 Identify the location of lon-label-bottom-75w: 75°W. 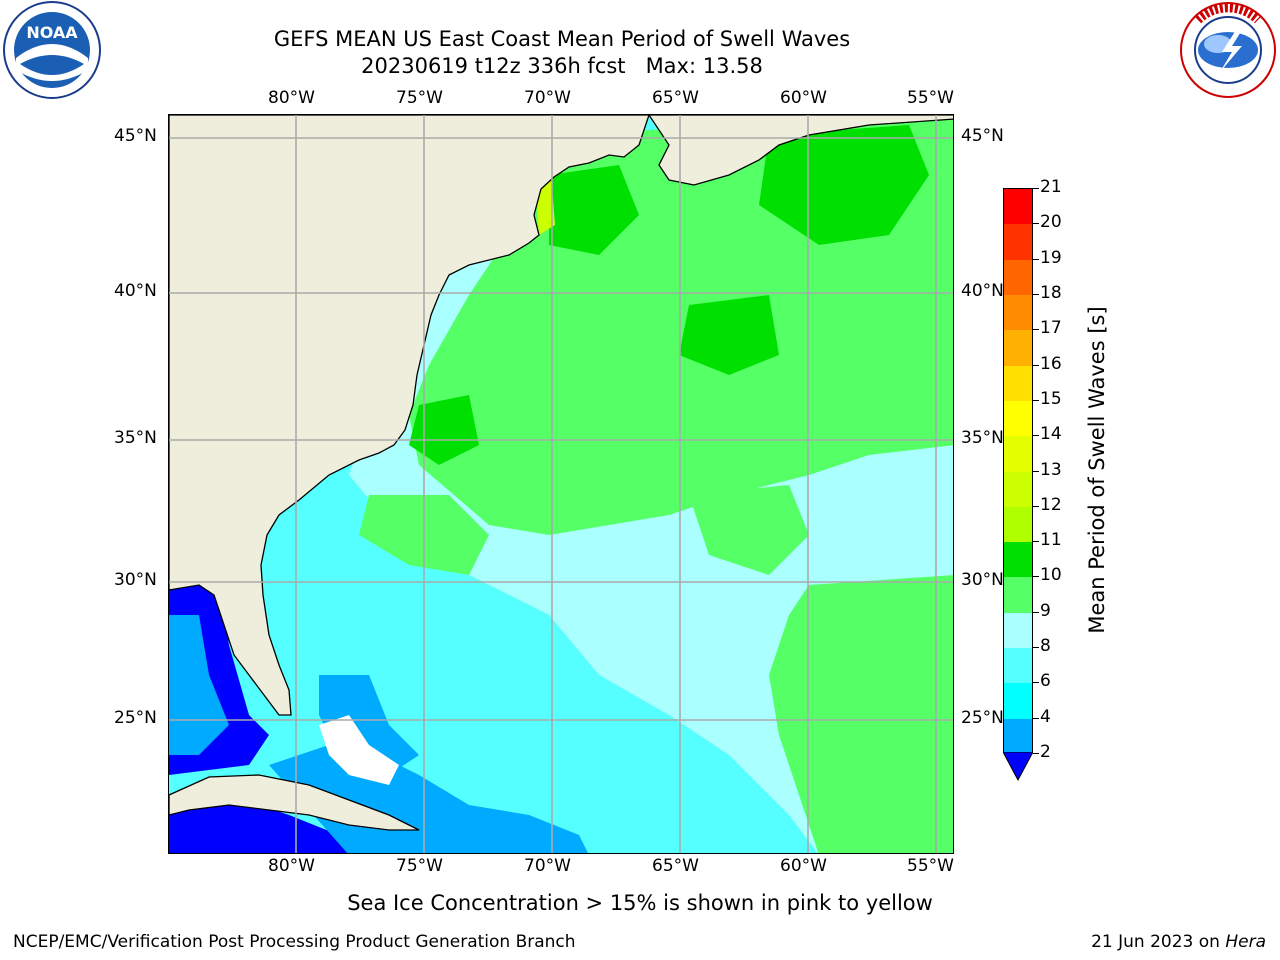
(419, 866).